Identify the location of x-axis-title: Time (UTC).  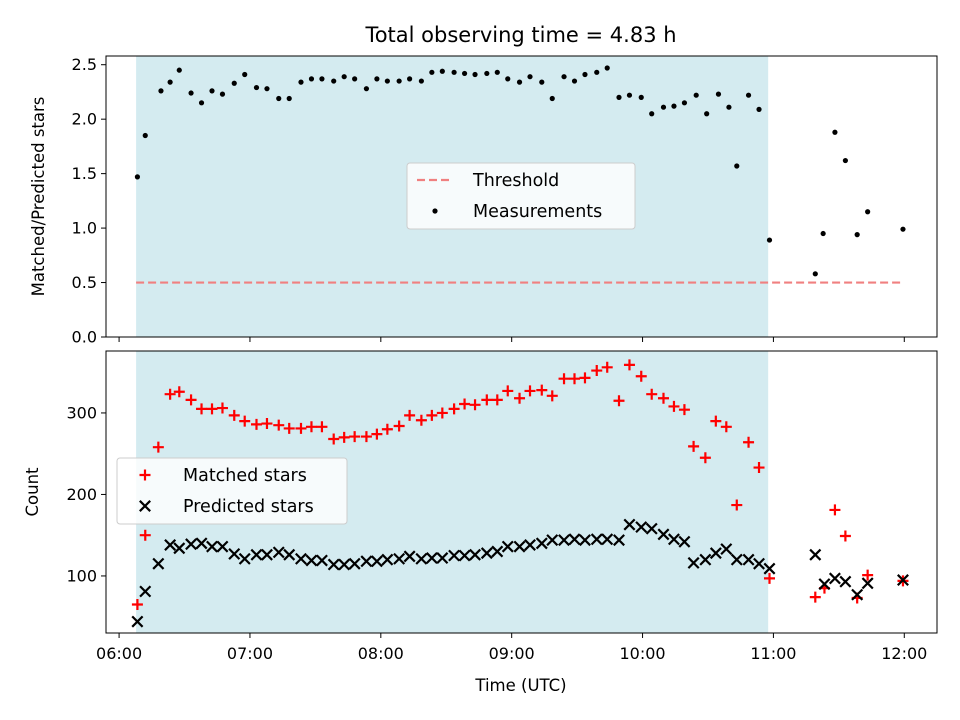
(520, 685).